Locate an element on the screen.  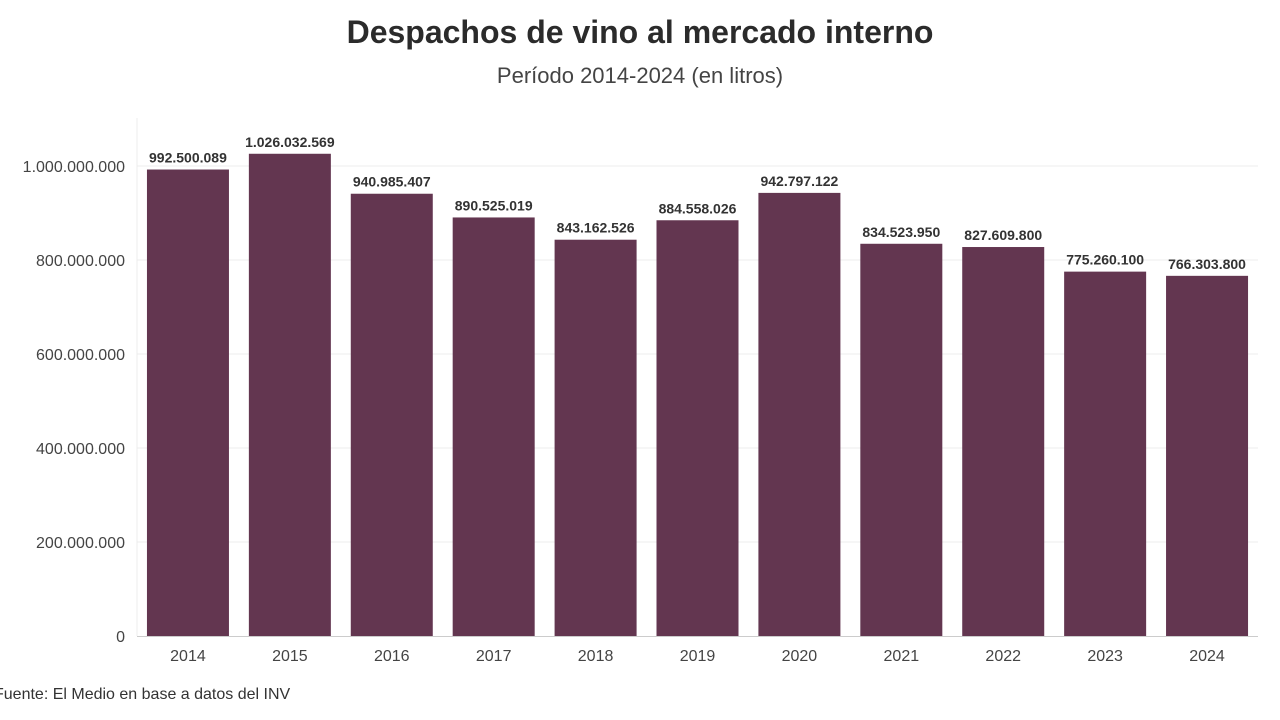
x-tick-label: 2018 is located at coordinates (596, 656).